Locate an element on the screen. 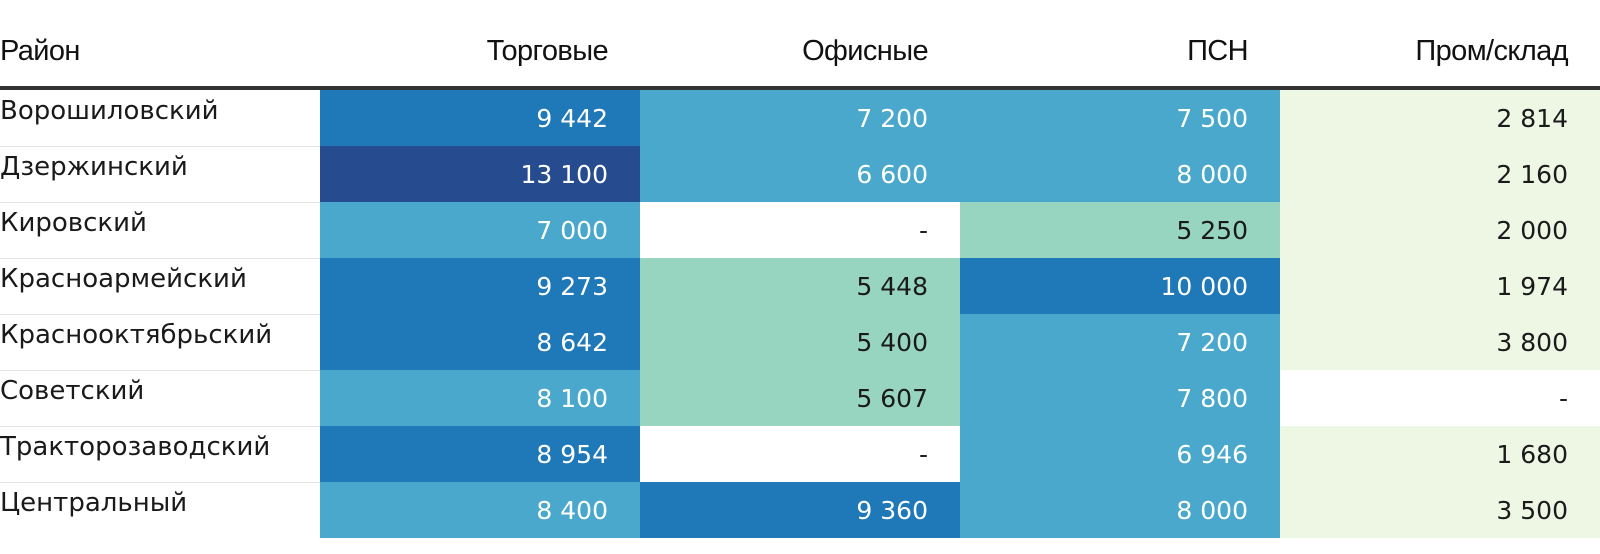 This screenshot has width=1600, height=554. heatmap-cell: 9 273 is located at coordinates (480, 286).